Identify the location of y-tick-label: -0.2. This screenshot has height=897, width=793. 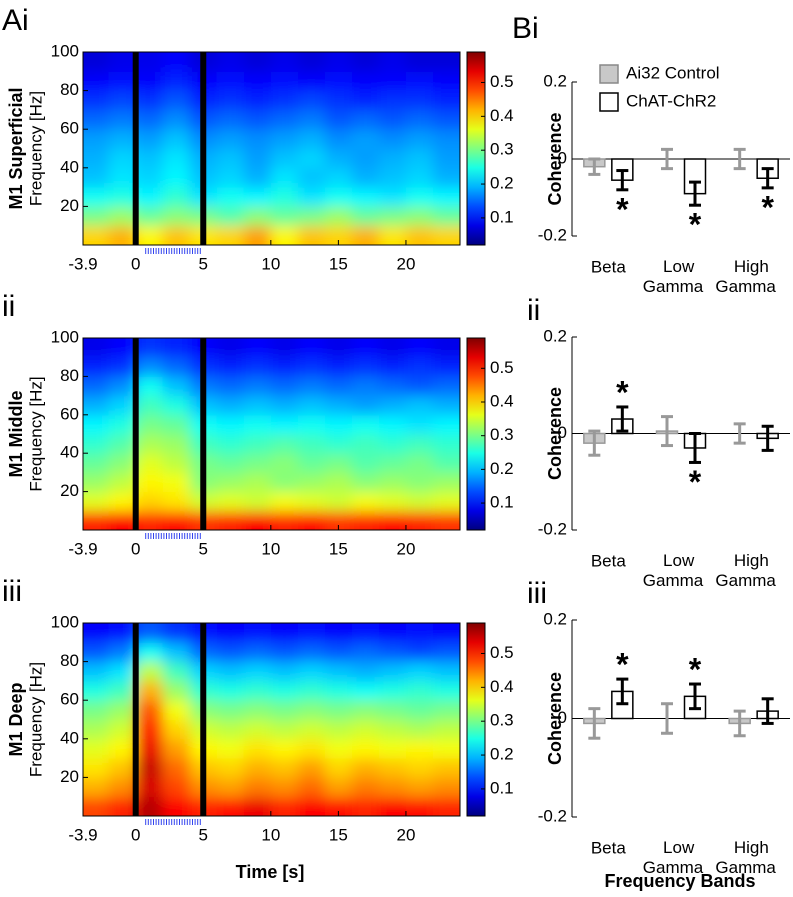
(552, 815).